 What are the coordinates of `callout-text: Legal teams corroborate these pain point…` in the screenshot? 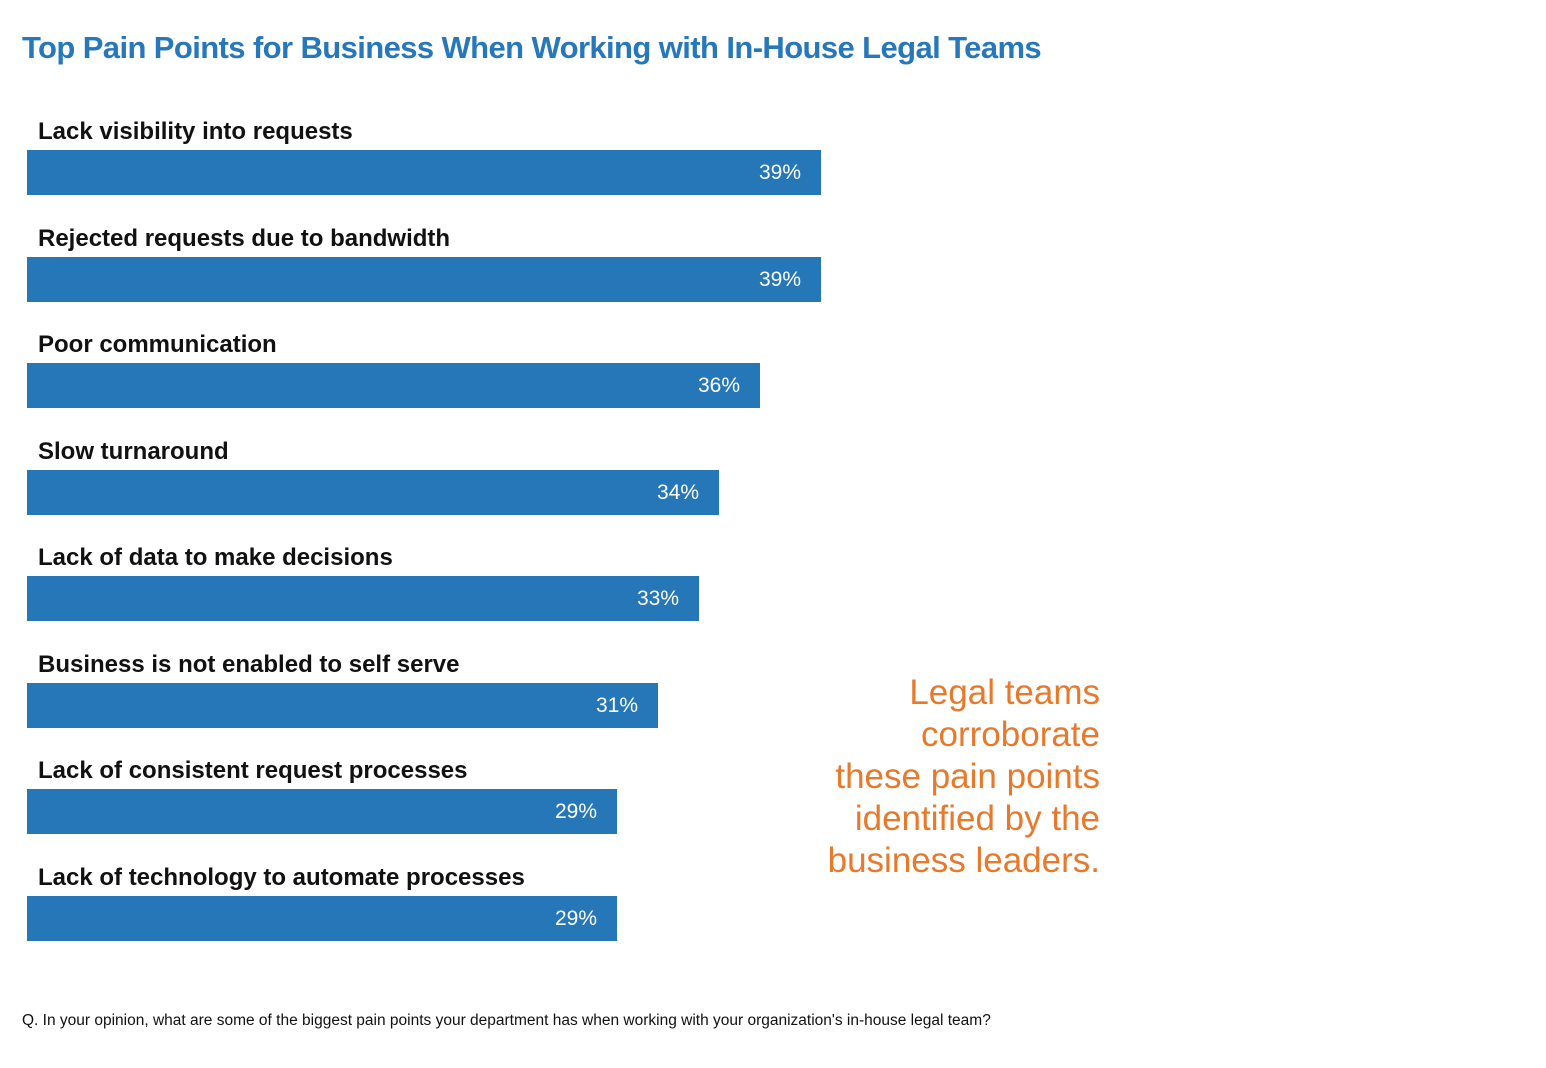 It's located at (935, 777).